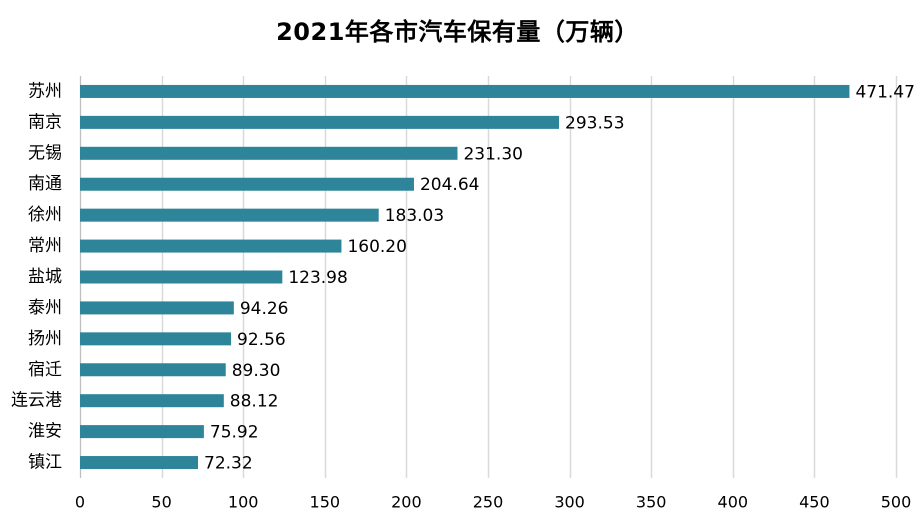  I want to click on x-tick-label: 450, so click(814, 502).